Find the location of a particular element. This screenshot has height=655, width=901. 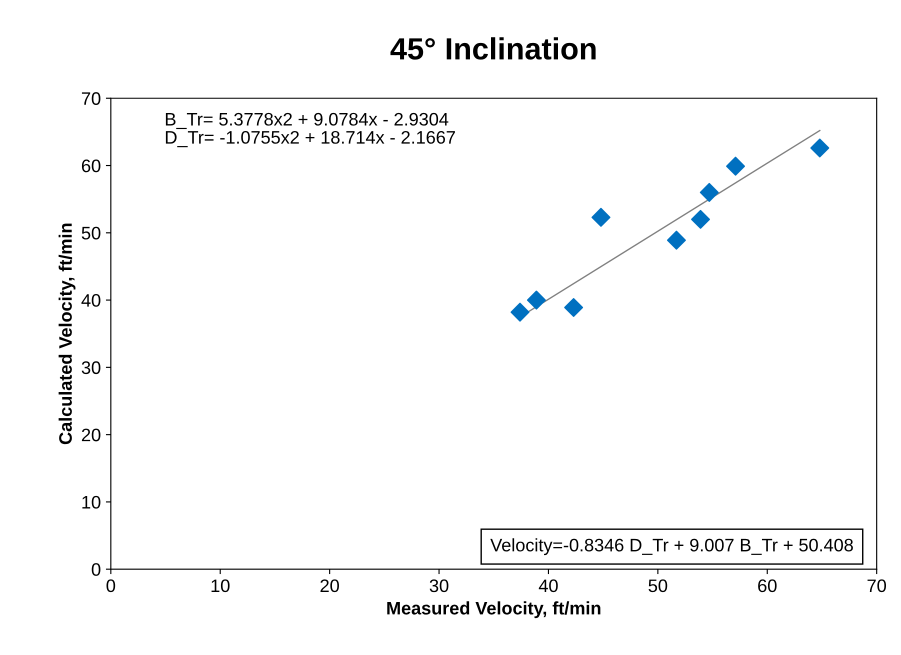

y-tick-label: 30 is located at coordinates (91, 367).